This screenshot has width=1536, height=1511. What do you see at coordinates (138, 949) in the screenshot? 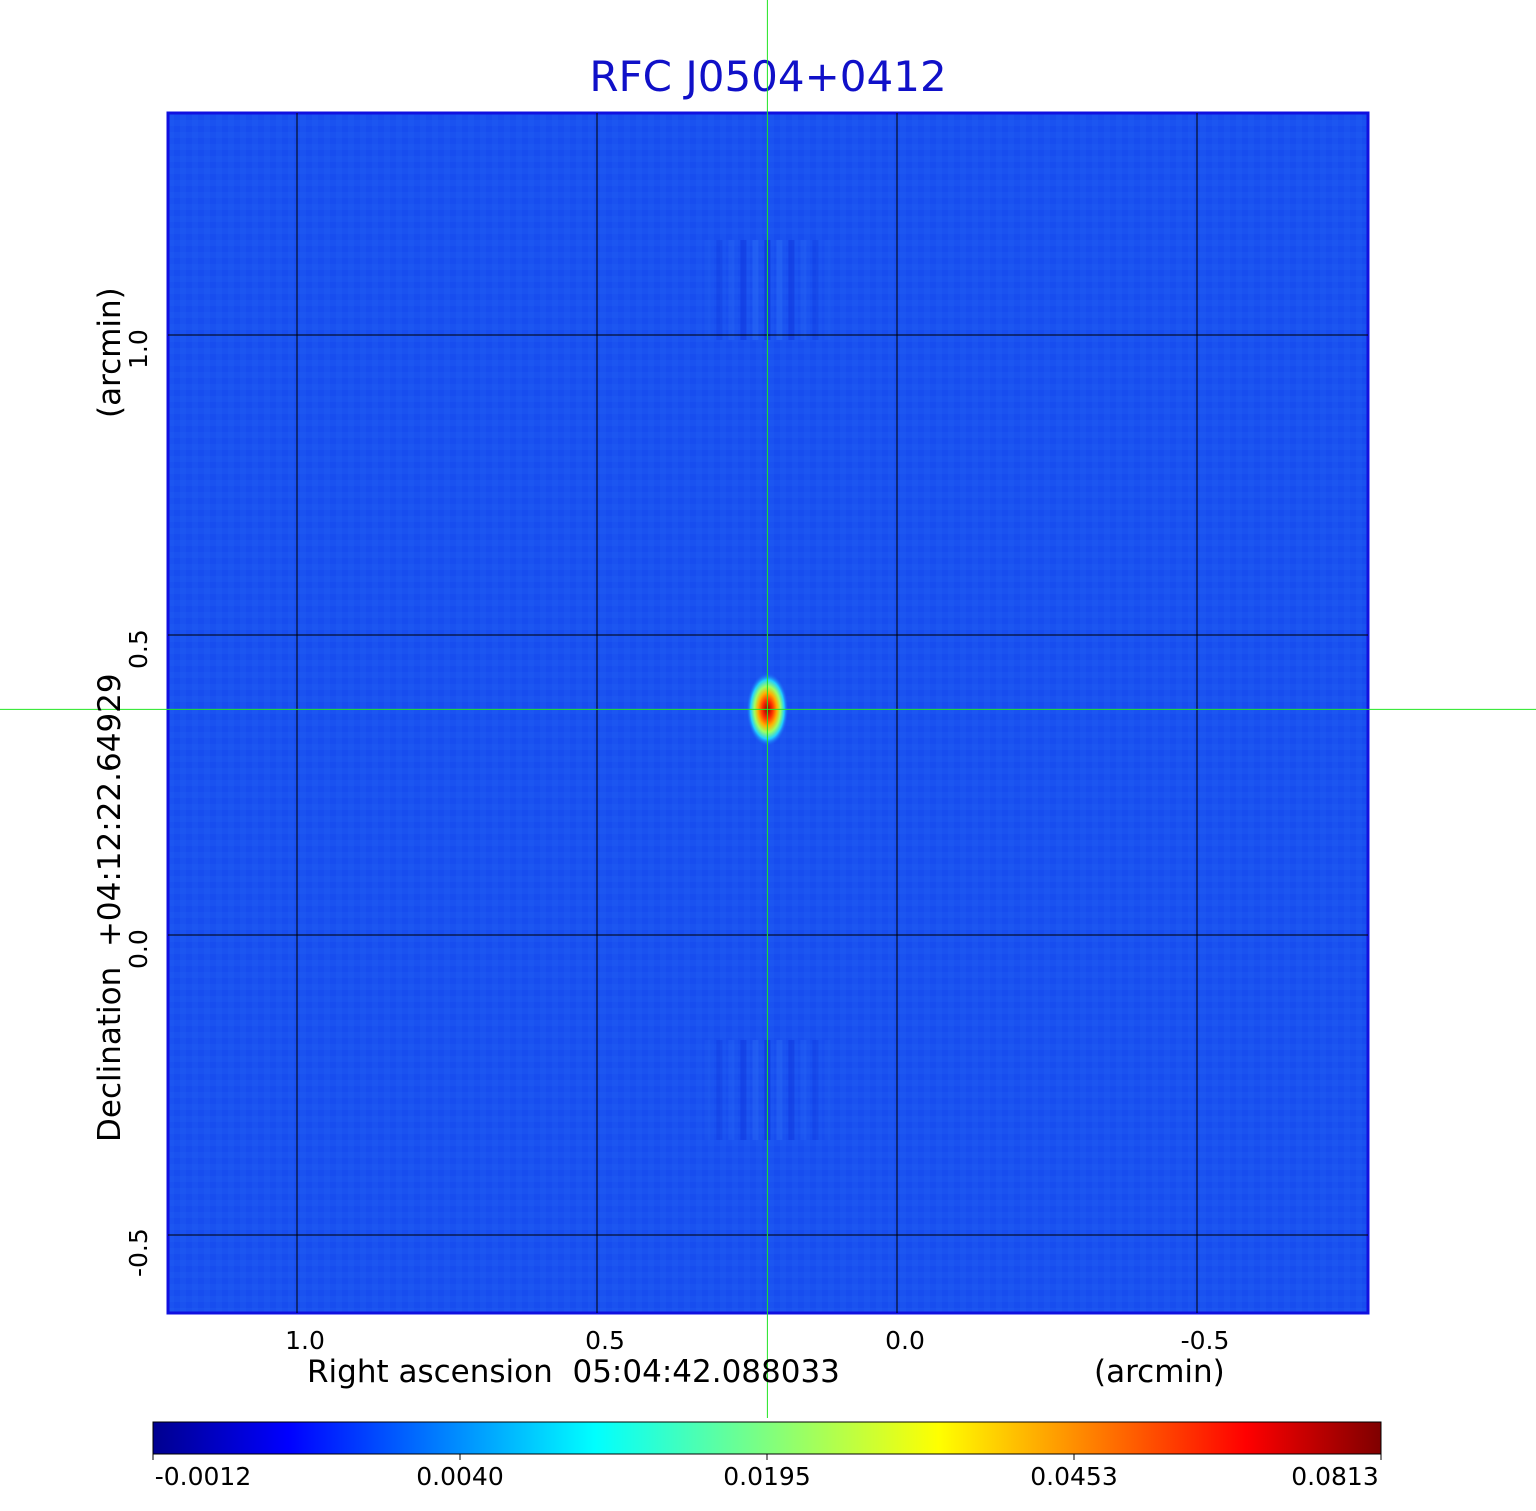
I see `y-tick-label: 0.0` at bounding box center [138, 949].